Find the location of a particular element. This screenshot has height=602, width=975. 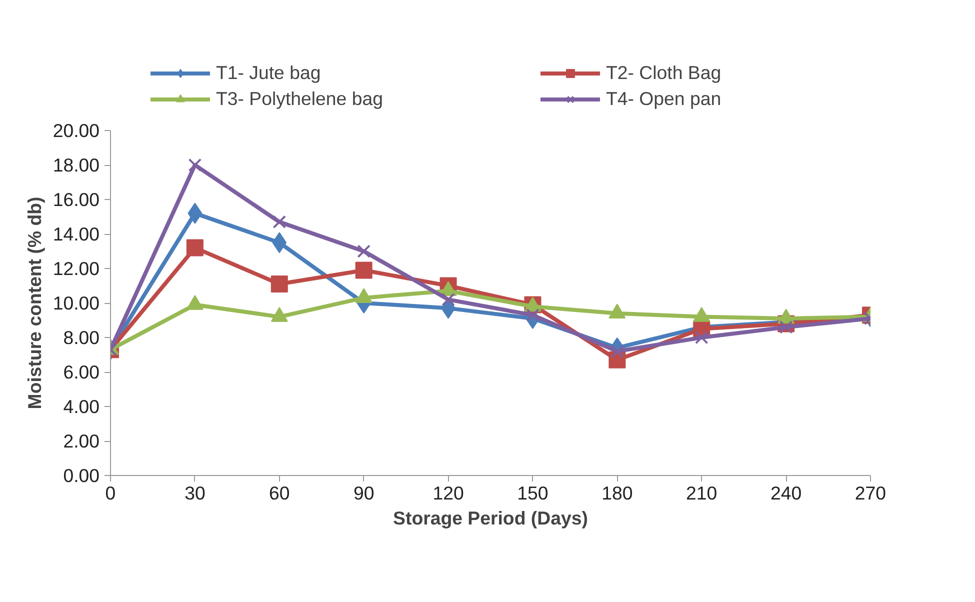

y-tick-label: 20.00 is located at coordinates (76, 130).